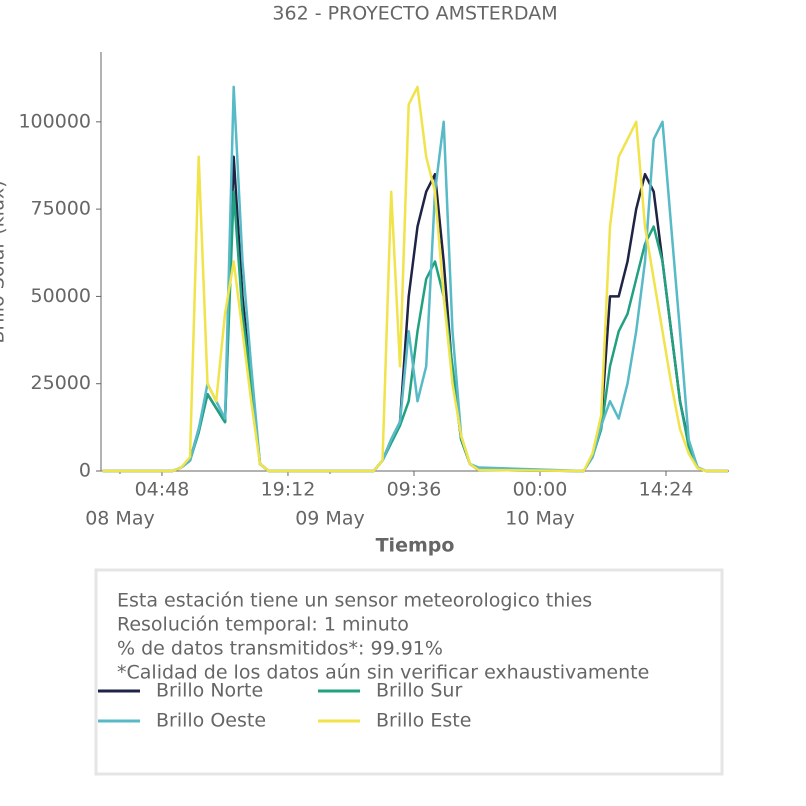 This screenshot has height=806, width=806. What do you see at coordinates (211, 721) in the screenshot?
I see `legend-label: Brillo Oeste` at bounding box center [211, 721].